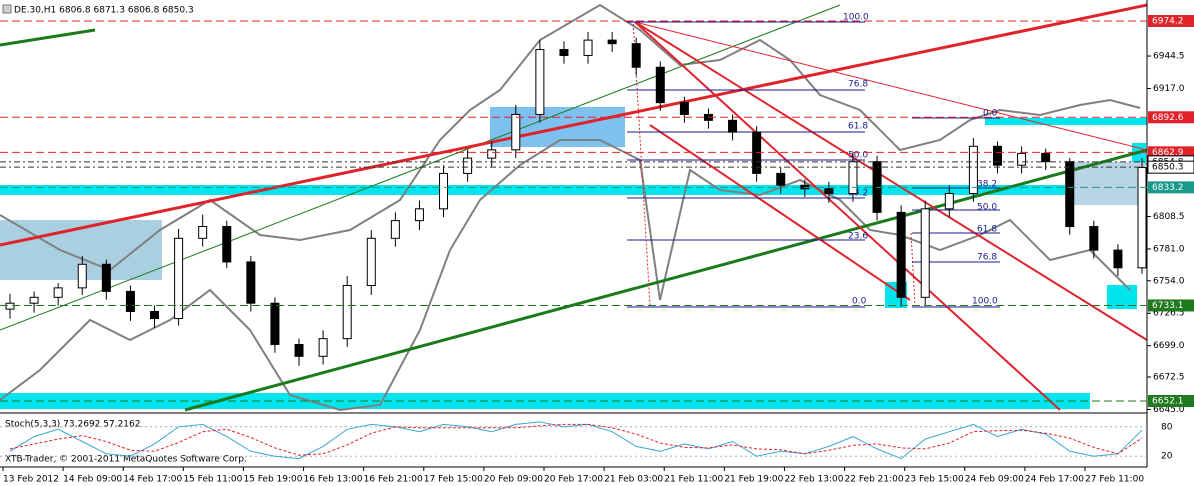 The height and width of the screenshot is (486, 1194). What do you see at coordinates (1168, 22) in the screenshot?
I see `level-label: 6974.2` at bounding box center [1168, 22].